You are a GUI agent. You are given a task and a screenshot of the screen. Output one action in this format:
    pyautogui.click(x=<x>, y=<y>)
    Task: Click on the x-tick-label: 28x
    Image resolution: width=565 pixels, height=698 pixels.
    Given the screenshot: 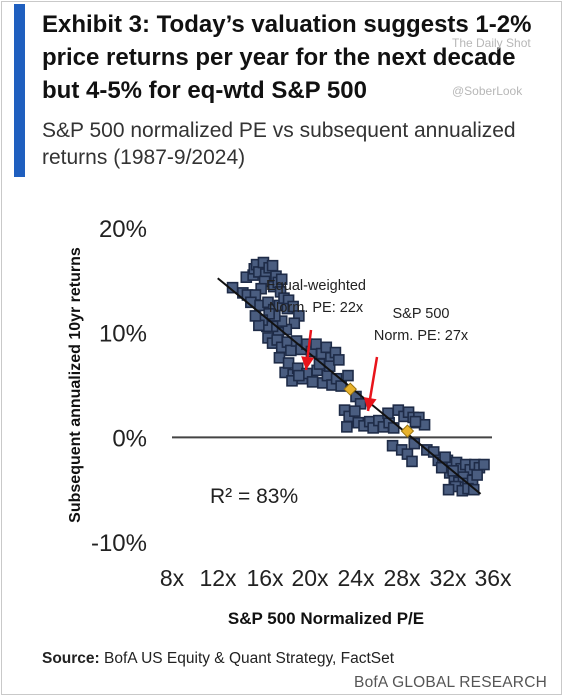 What is the action you would take?
    pyautogui.click(x=402, y=578)
    